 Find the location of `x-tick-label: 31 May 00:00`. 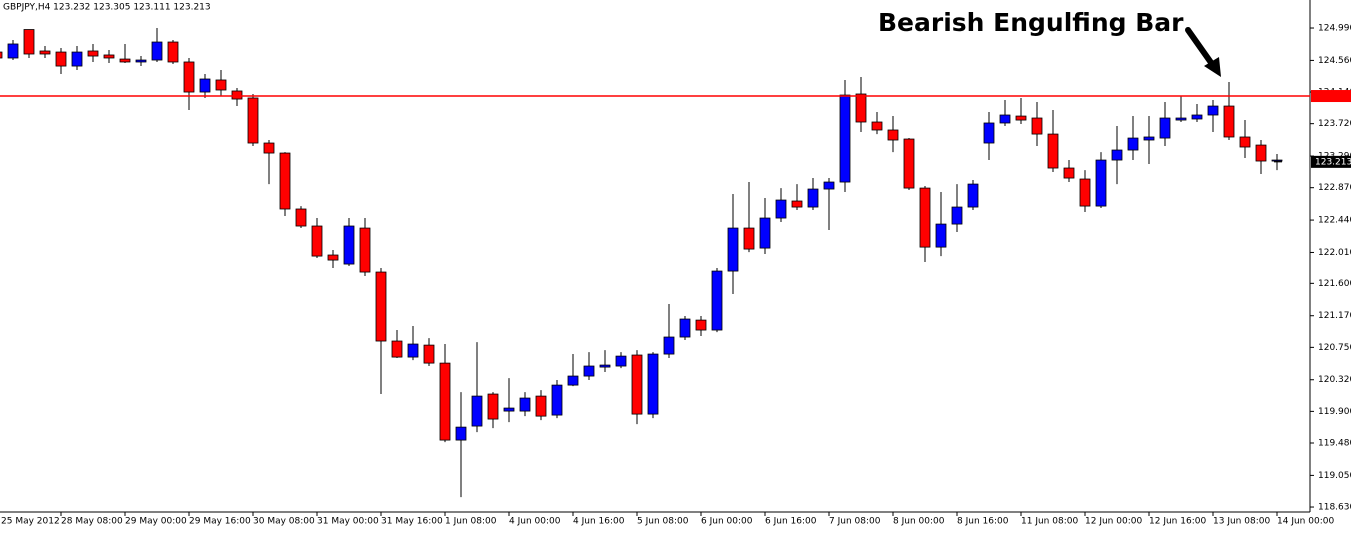

x-tick-label: 31 May 00:00 is located at coordinates (348, 522).